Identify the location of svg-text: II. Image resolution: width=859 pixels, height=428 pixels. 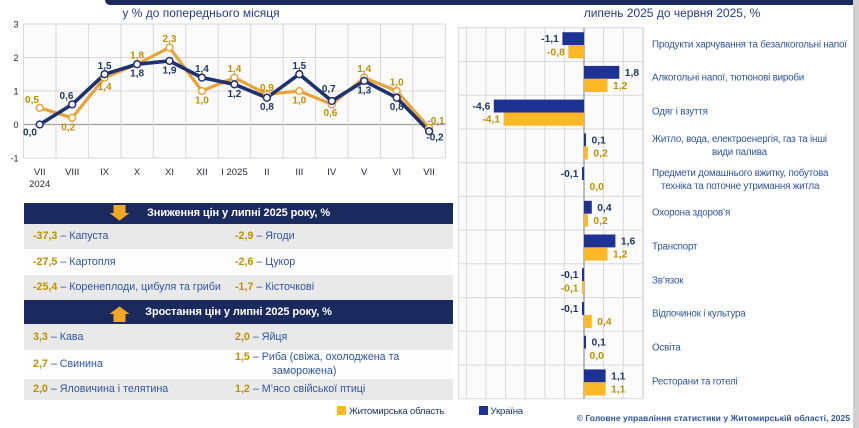
(266, 172).